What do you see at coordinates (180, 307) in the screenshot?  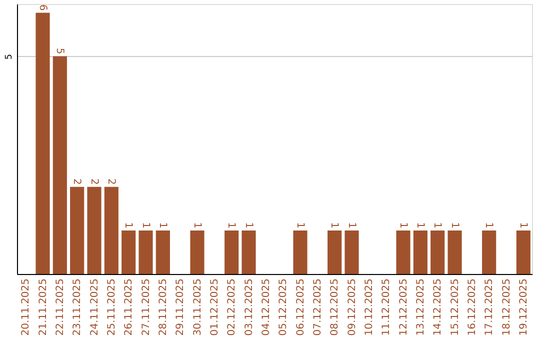 I see `x-tick-label: 29.11.2025` at bounding box center [180, 307].